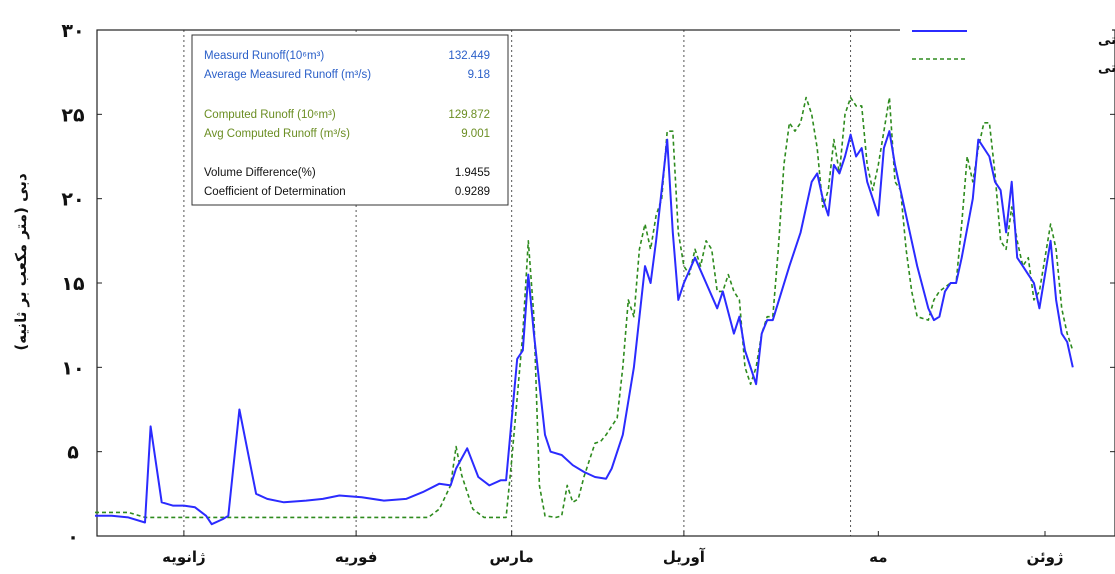  Describe the element at coordinates (469, 56) in the screenshot. I see `measured-runoff-value: 132.449` at that location.